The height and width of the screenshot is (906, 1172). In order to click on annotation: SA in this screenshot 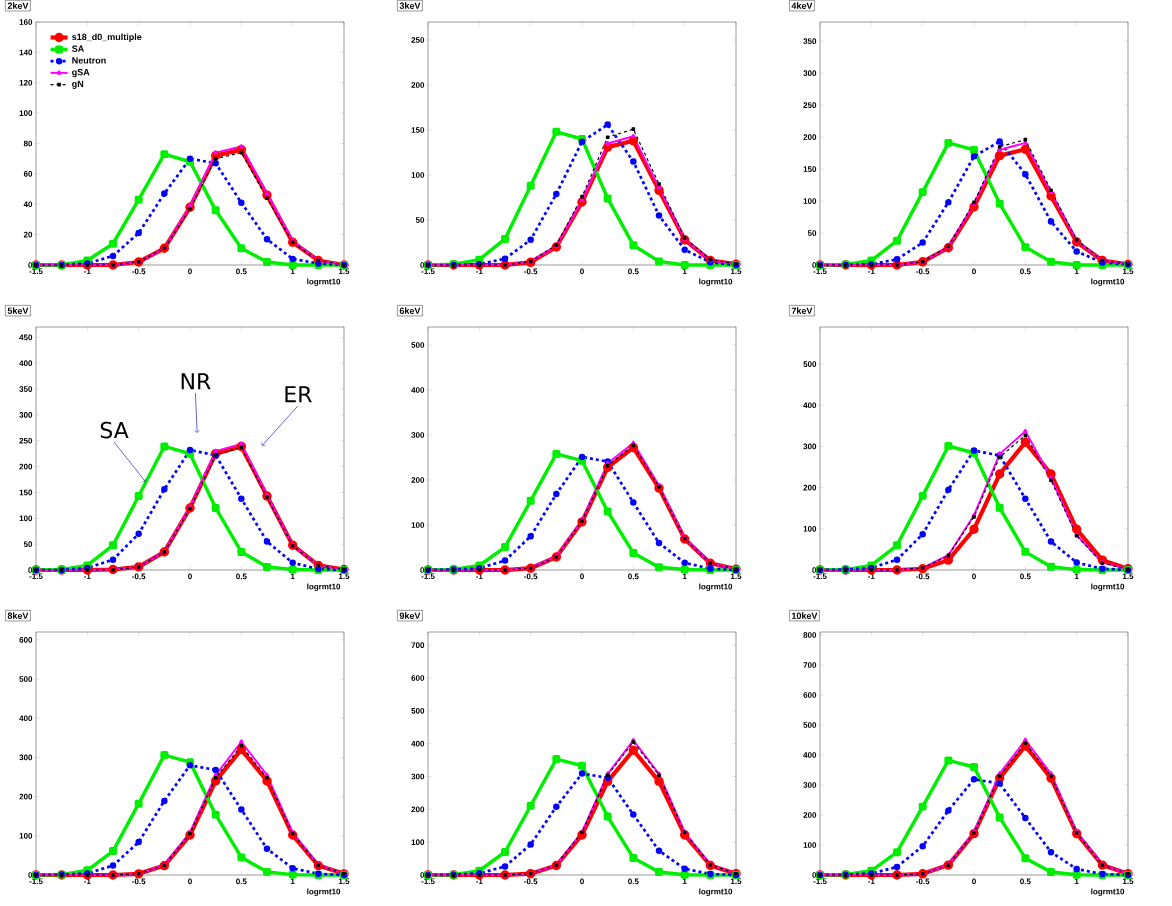, I will do `click(114, 430)`.